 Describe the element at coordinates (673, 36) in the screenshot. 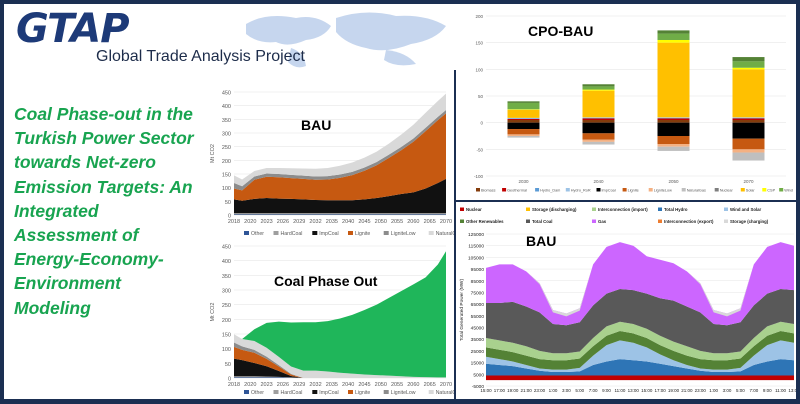

I see `bar-segment-wind` at that location.